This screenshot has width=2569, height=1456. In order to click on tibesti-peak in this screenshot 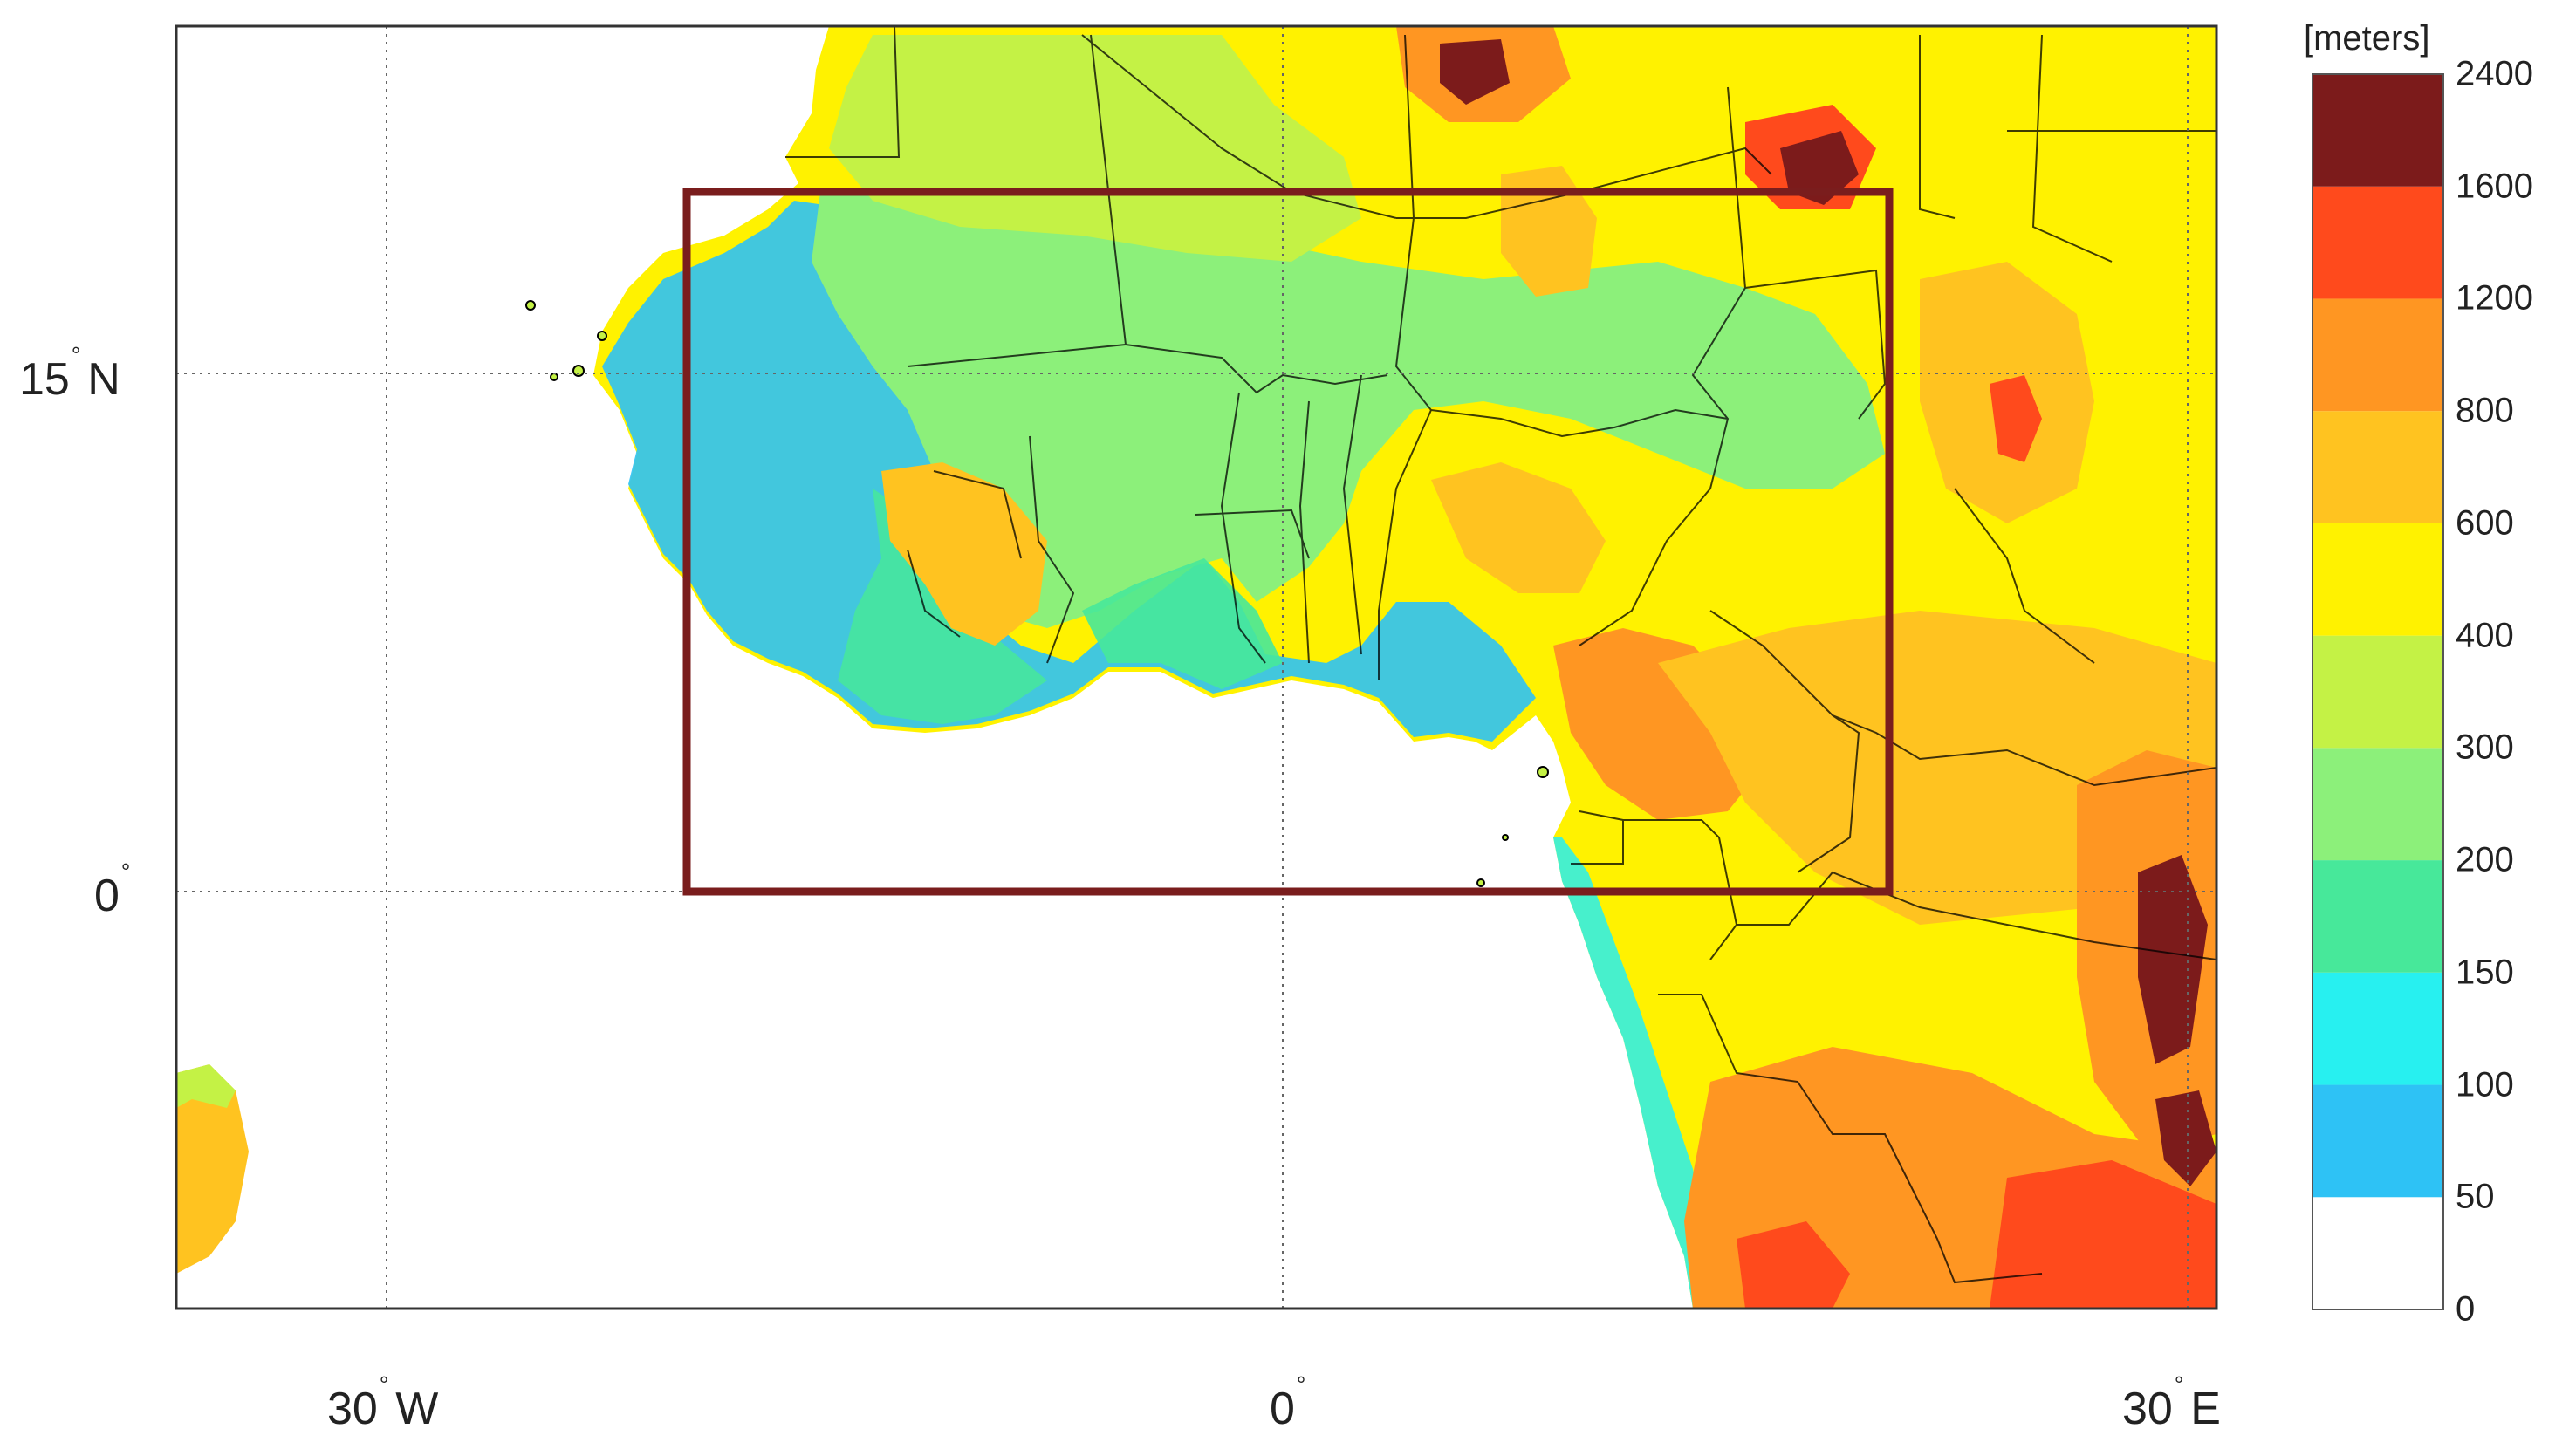, I will do `click(1820, 168)`.